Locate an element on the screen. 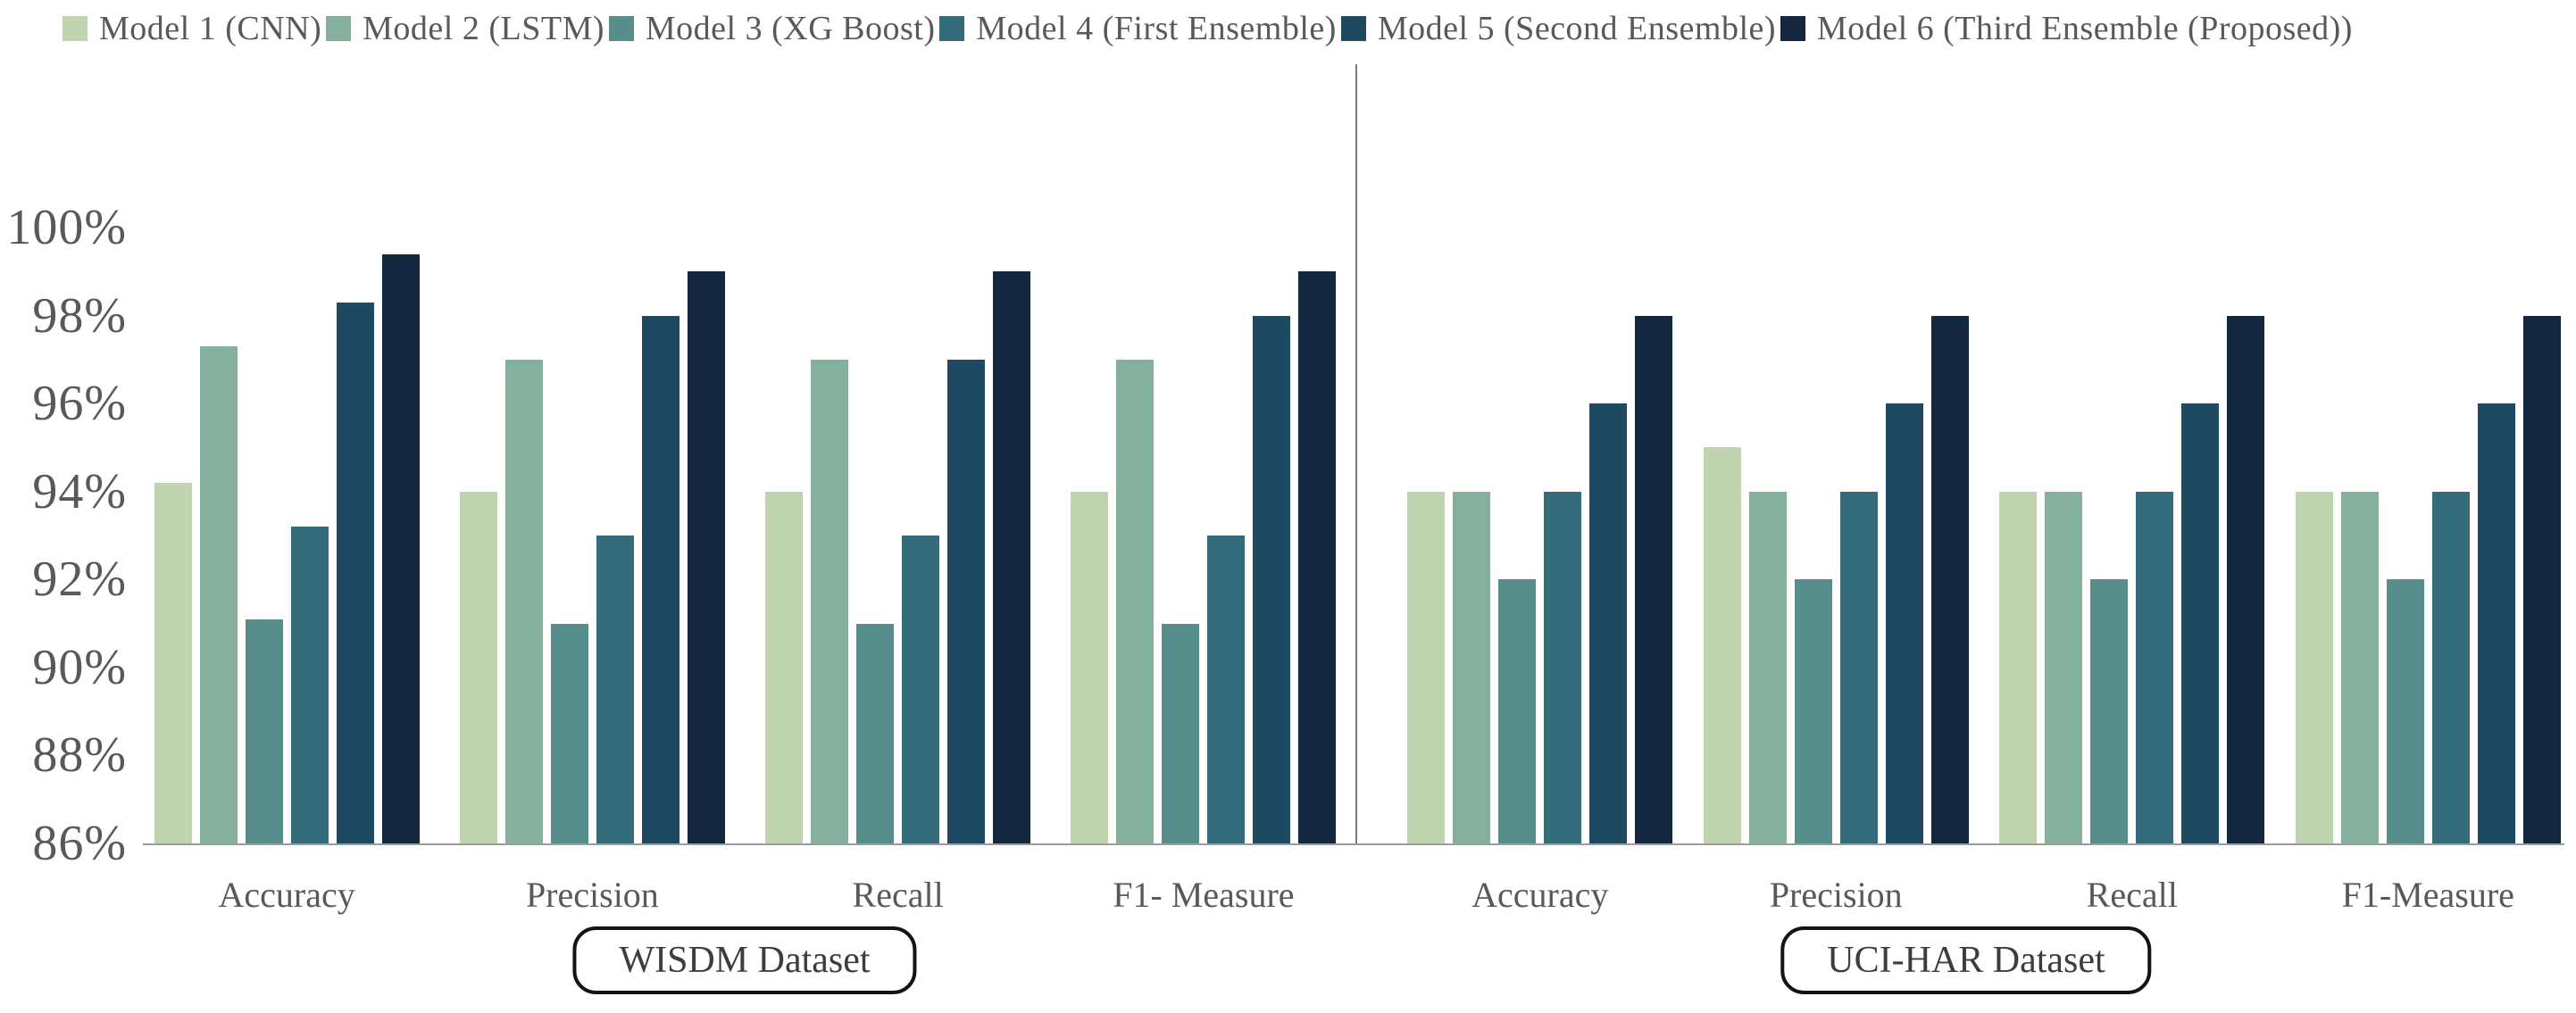  legend-item: Model 1 (CNN) is located at coordinates (192, 28).